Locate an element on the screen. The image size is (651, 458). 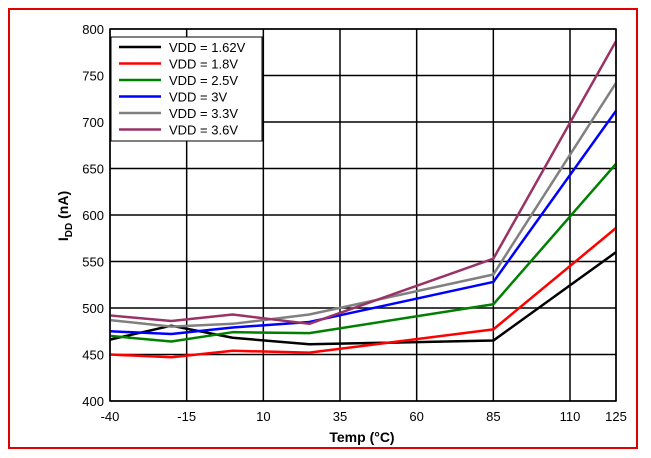
y-tick-label: 800 is located at coordinates (93, 29).